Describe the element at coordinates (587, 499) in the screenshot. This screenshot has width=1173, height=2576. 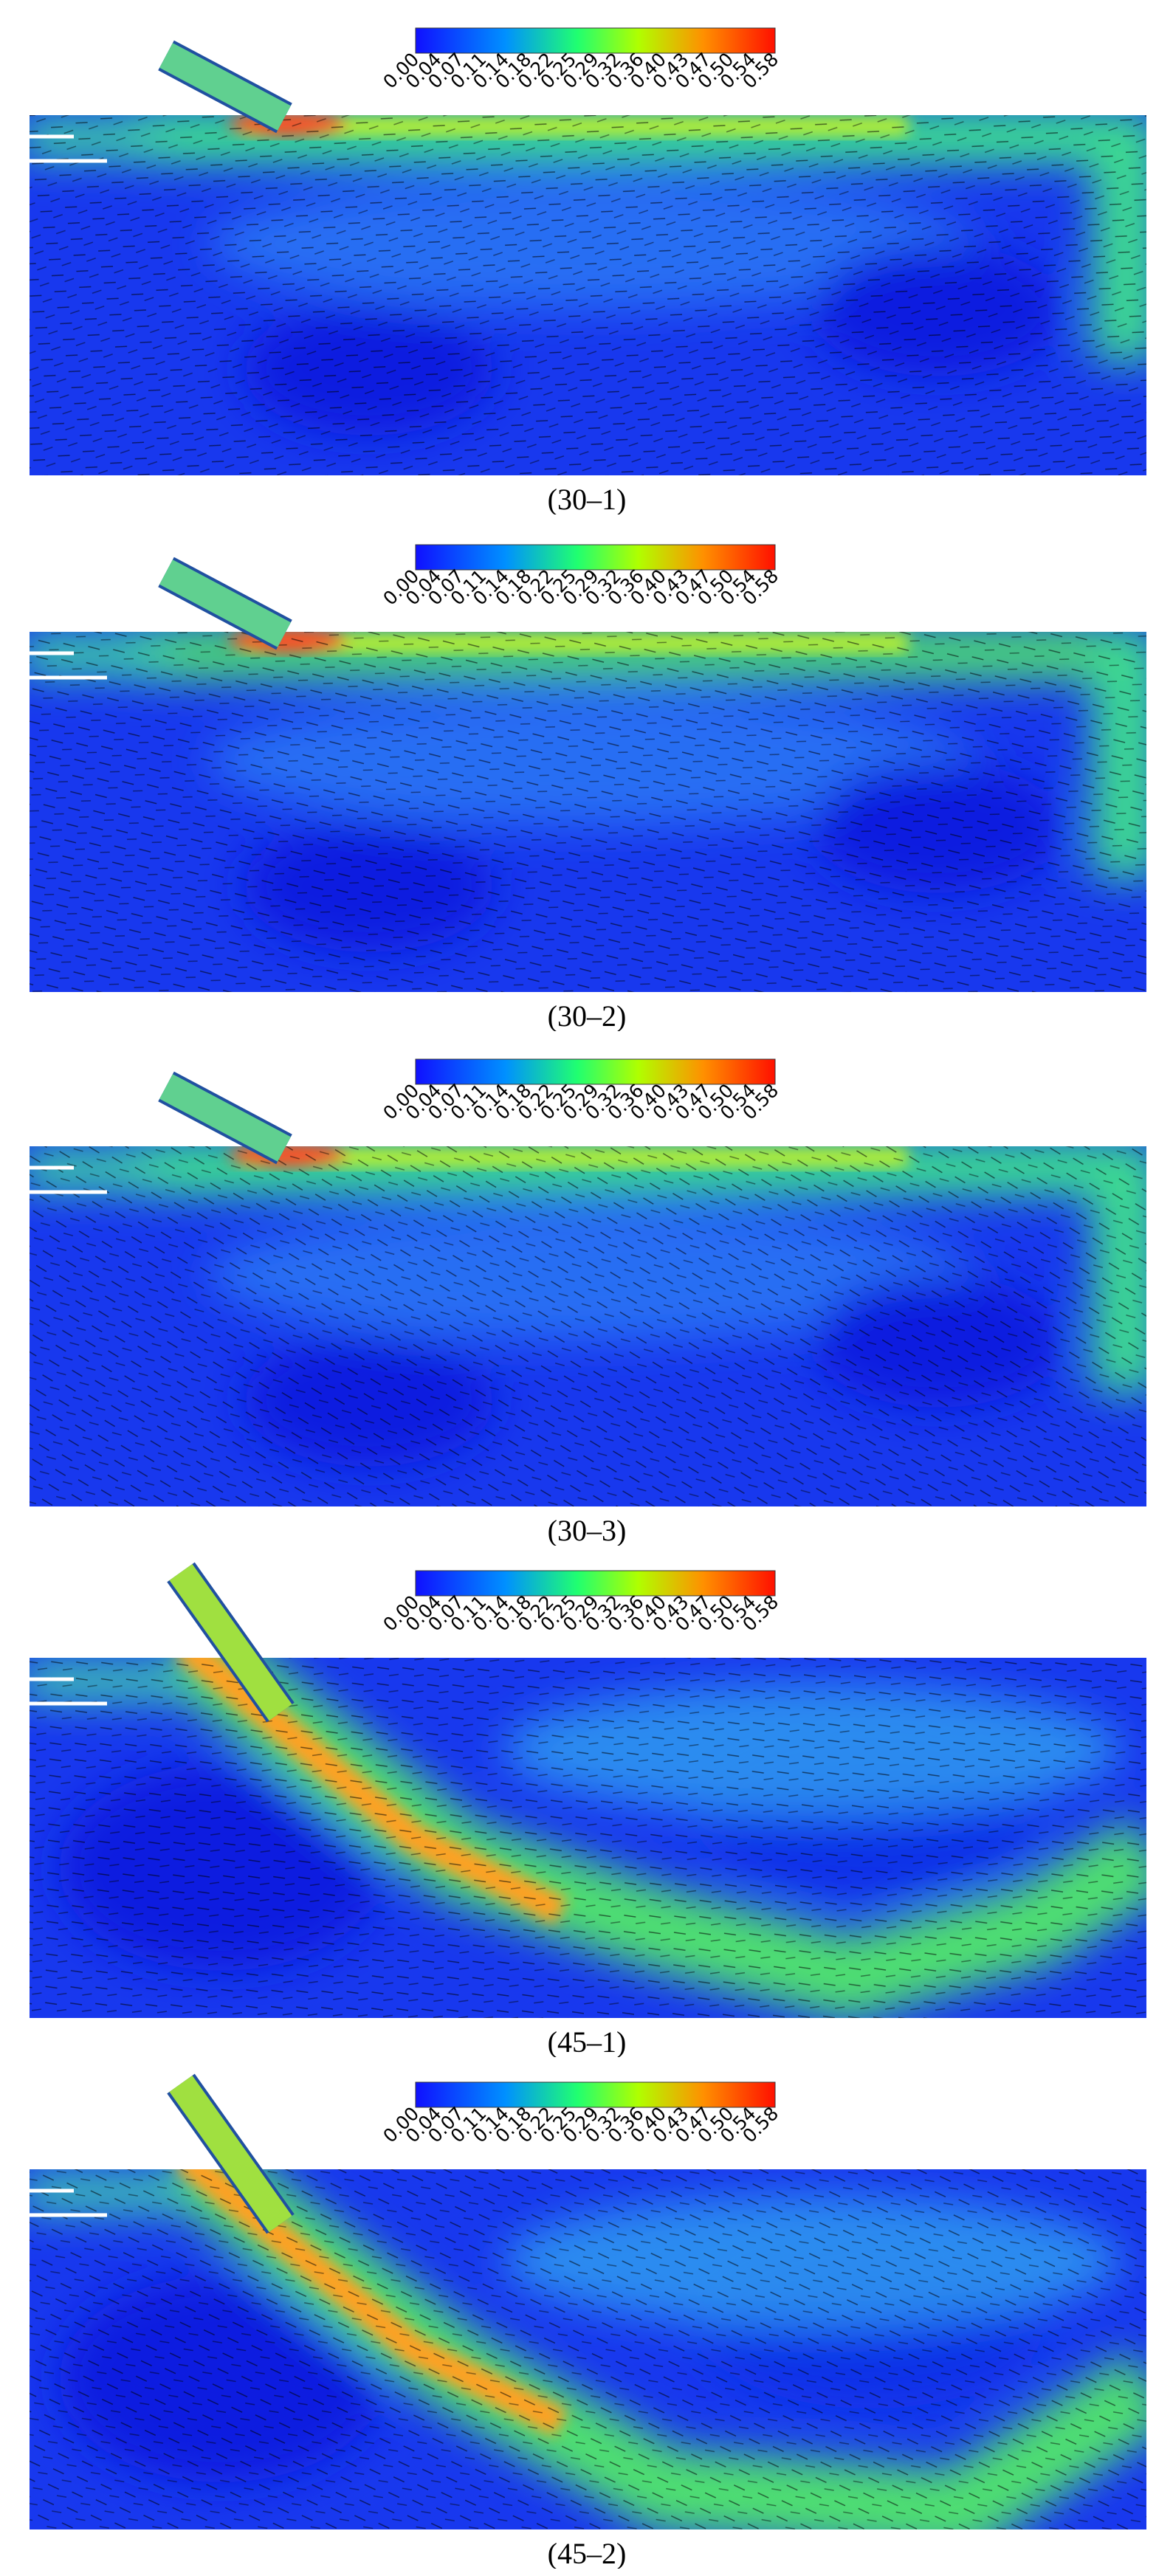
I see `caption: (30–1)` at that location.